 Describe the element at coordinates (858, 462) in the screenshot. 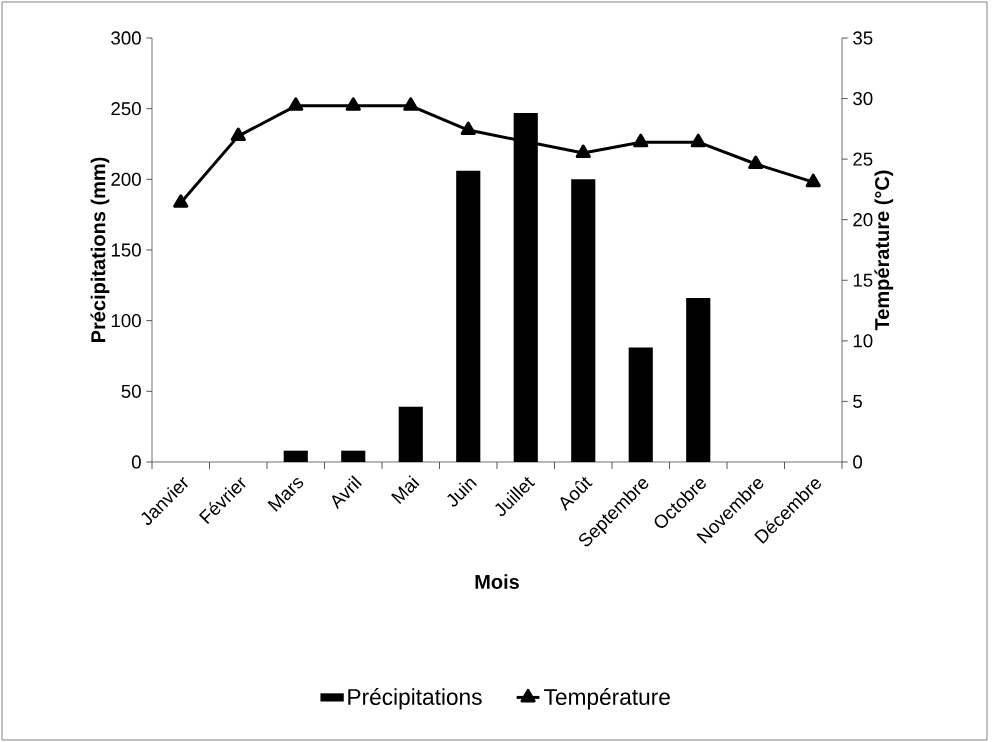

I see `y2-tick-label: 0` at that location.